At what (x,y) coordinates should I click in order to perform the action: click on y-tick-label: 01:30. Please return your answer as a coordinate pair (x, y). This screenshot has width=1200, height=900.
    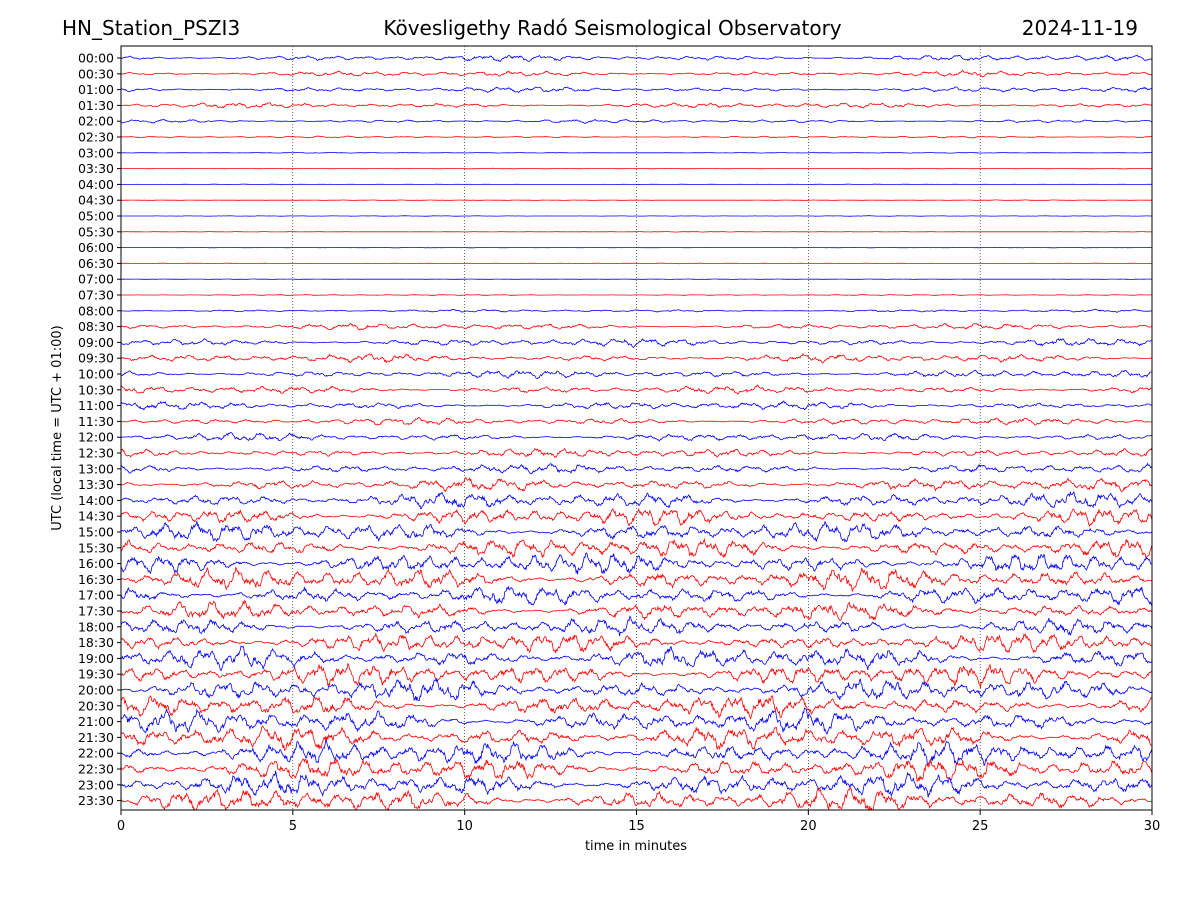
    Looking at the image, I should click on (96, 105).